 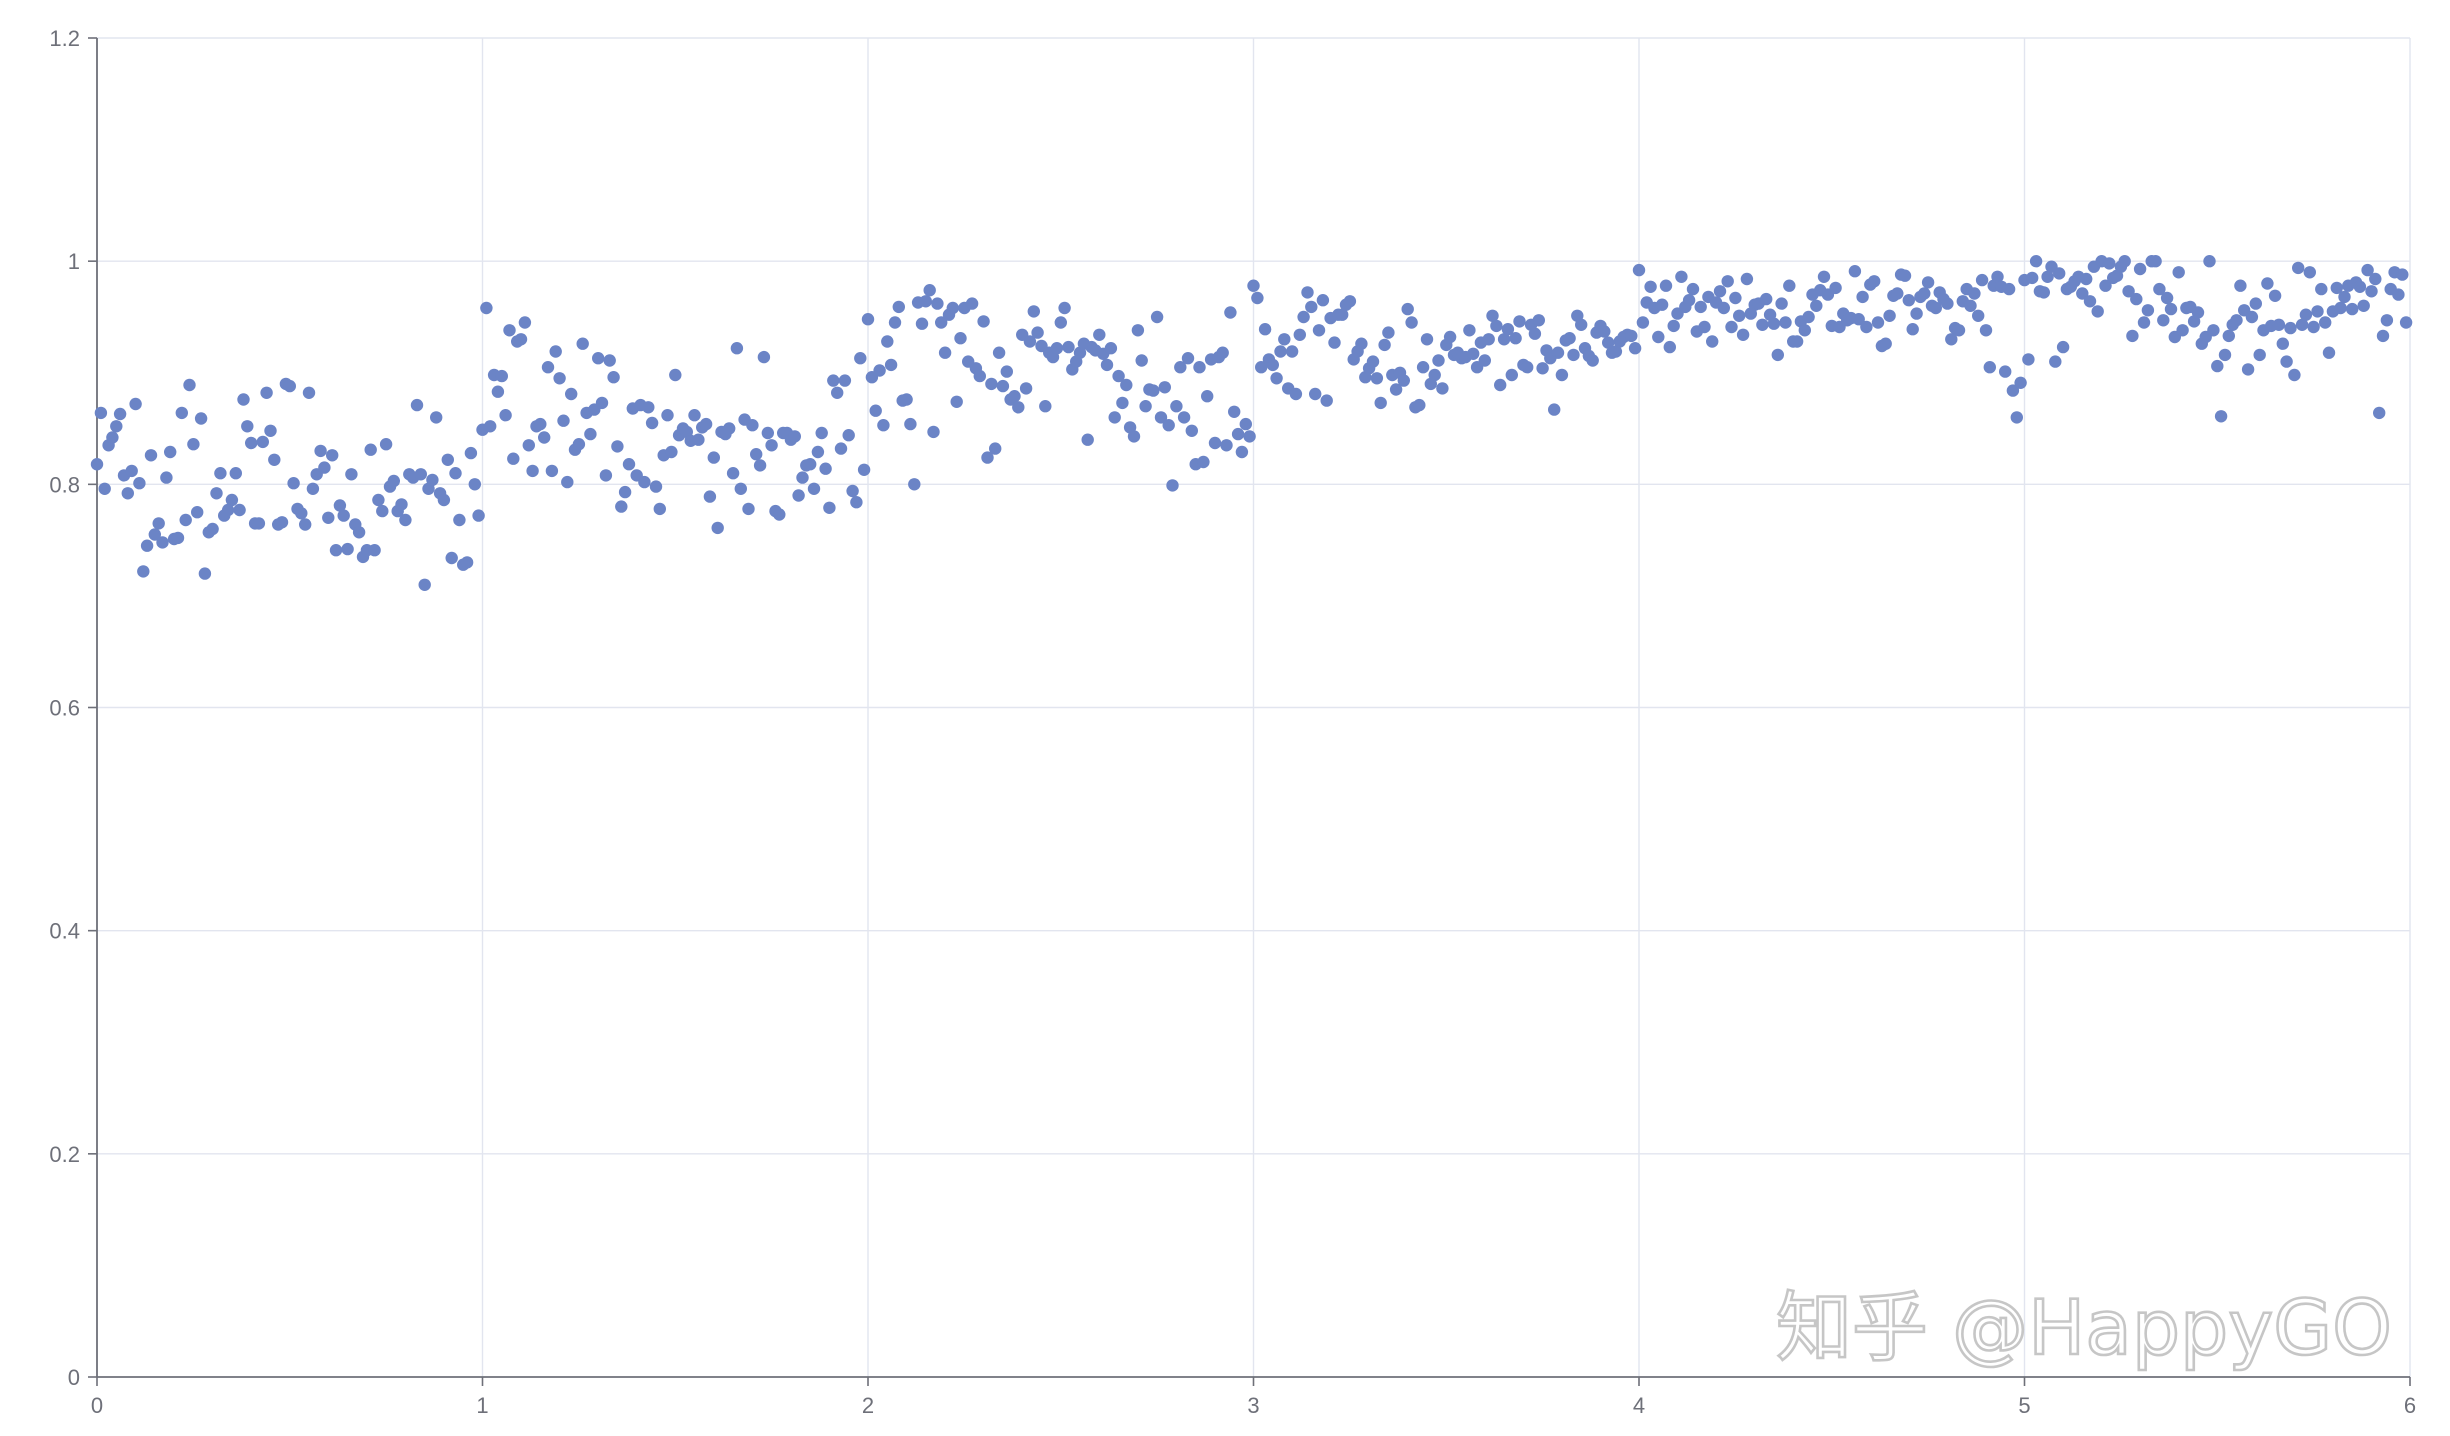 I want to click on y-tick-label: 0.4, so click(x=64, y=931).